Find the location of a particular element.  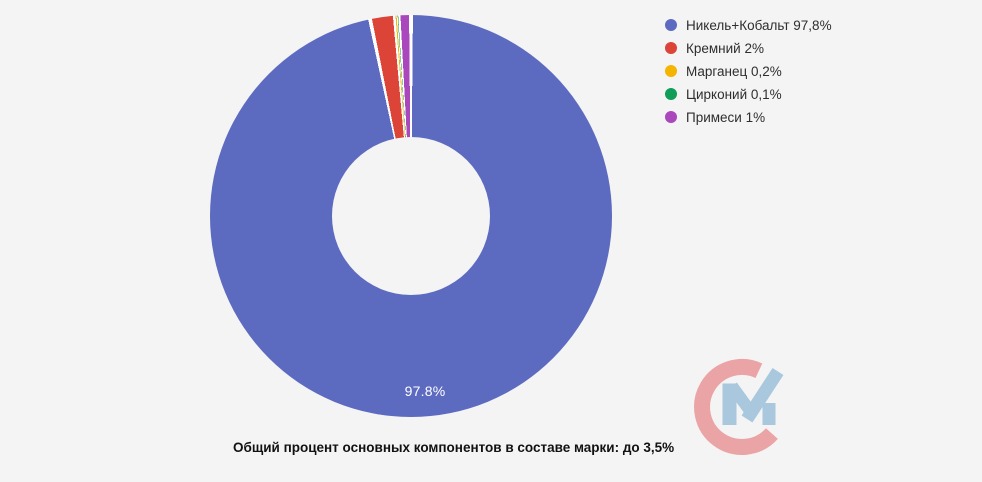

cm-logo-watermark-icon is located at coordinates (739, 407).